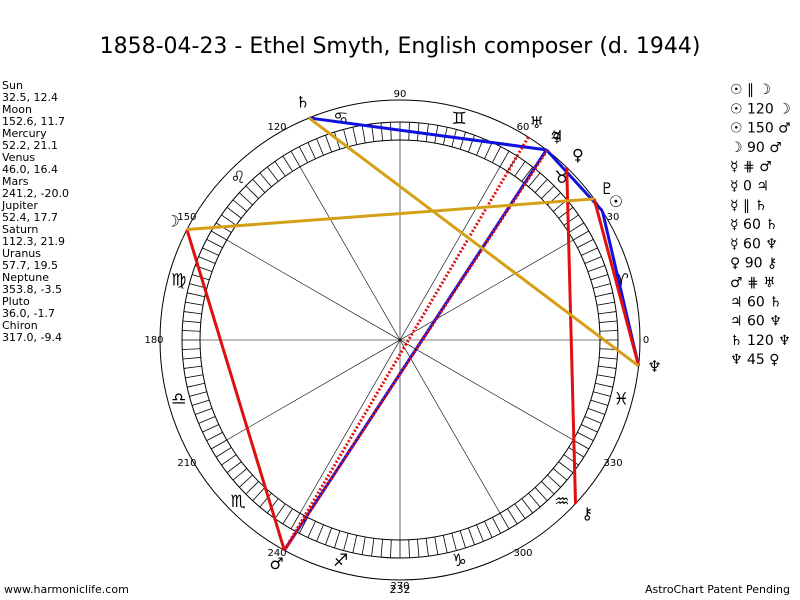 The image size is (800, 600). I want to click on planet-name: Pluto, so click(16, 301).